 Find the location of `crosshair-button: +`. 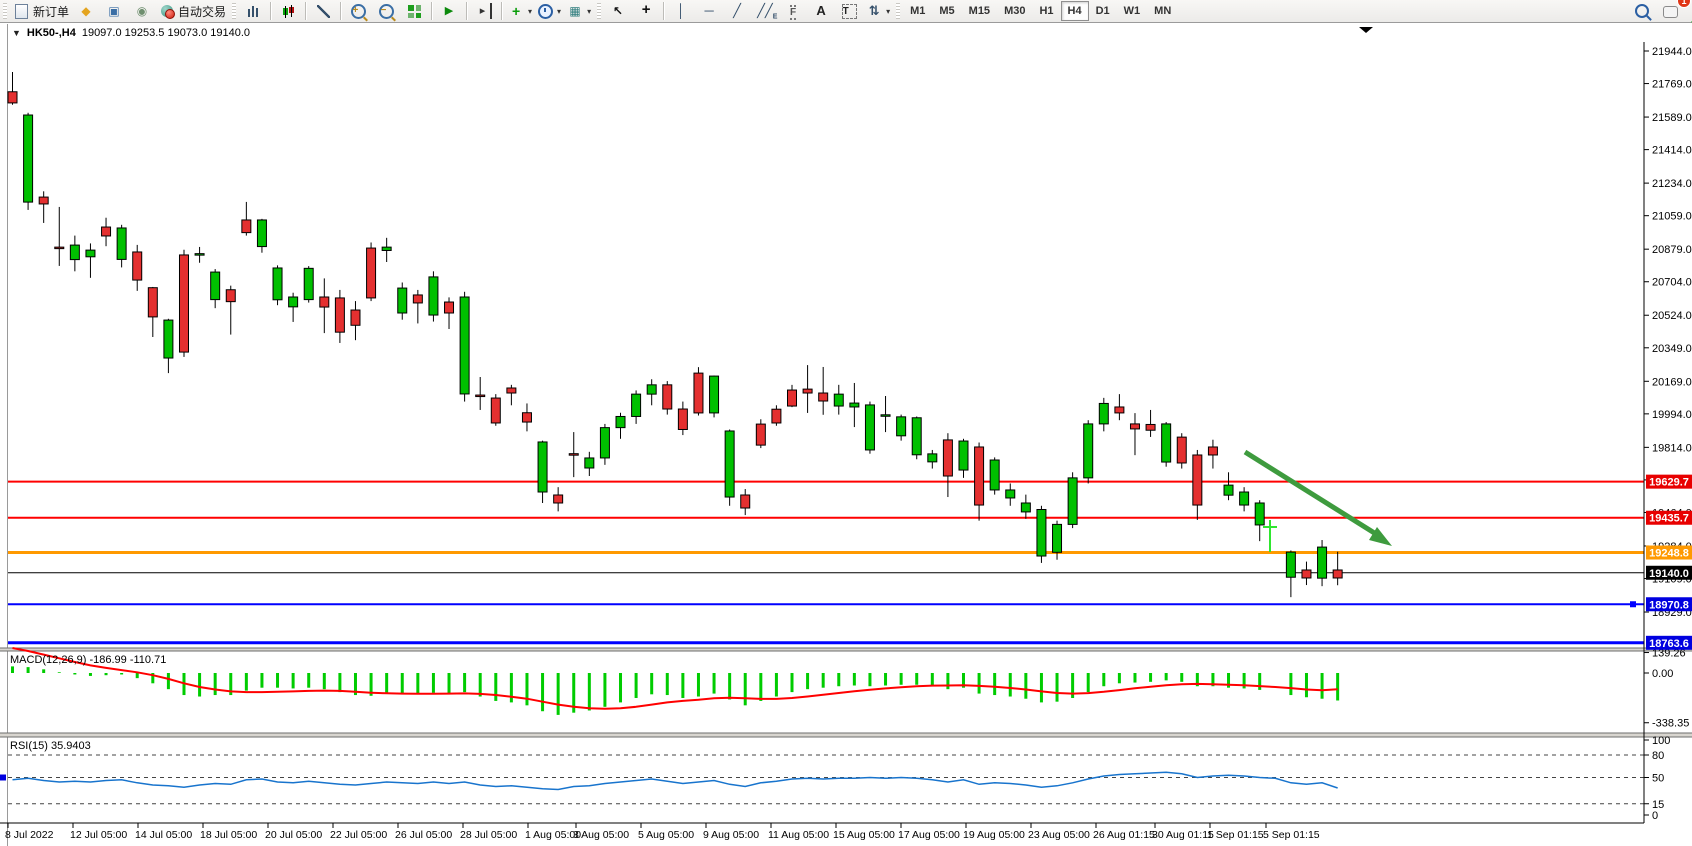

crosshair-button: + is located at coordinates (646, 11).